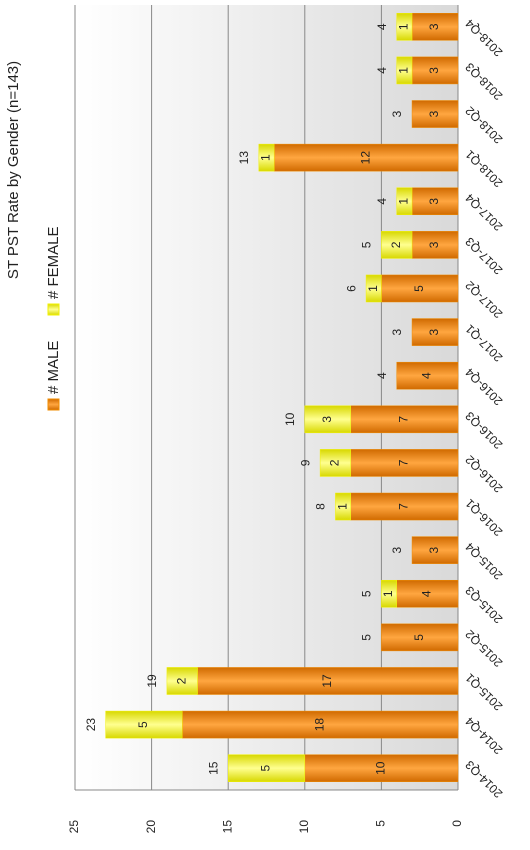  What do you see at coordinates (483, 212) in the screenshot?
I see `x-tick-label: 2017-Q4` at bounding box center [483, 212].